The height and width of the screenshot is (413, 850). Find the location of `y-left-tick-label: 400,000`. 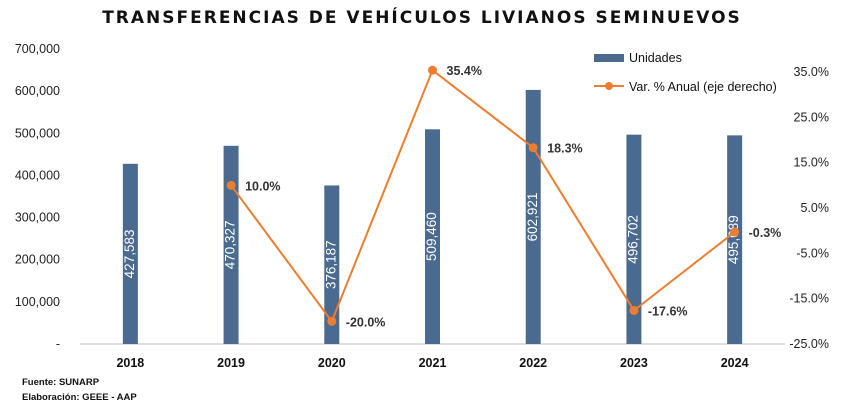

y-left-tick-label: 400,000 is located at coordinates (37, 175).